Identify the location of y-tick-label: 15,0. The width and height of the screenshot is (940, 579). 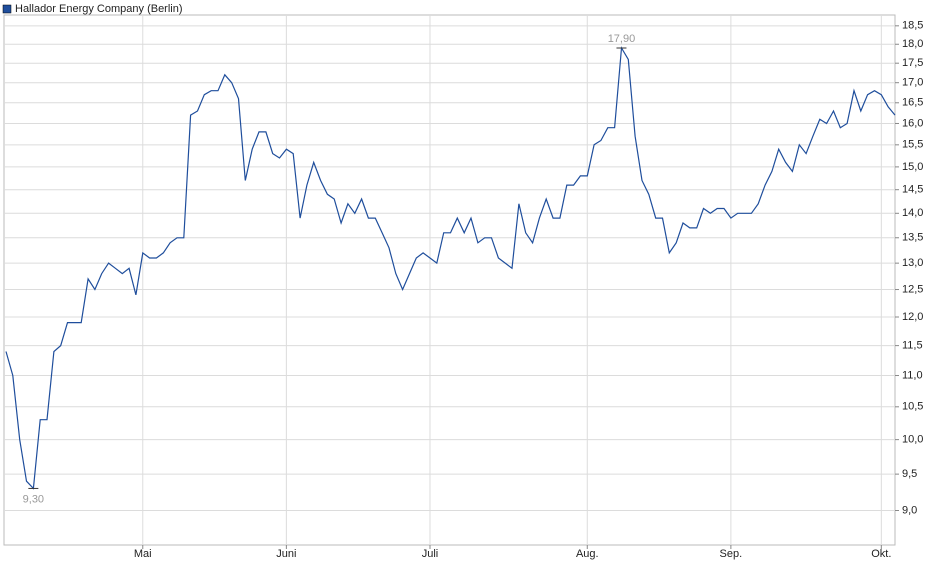
(912, 167).